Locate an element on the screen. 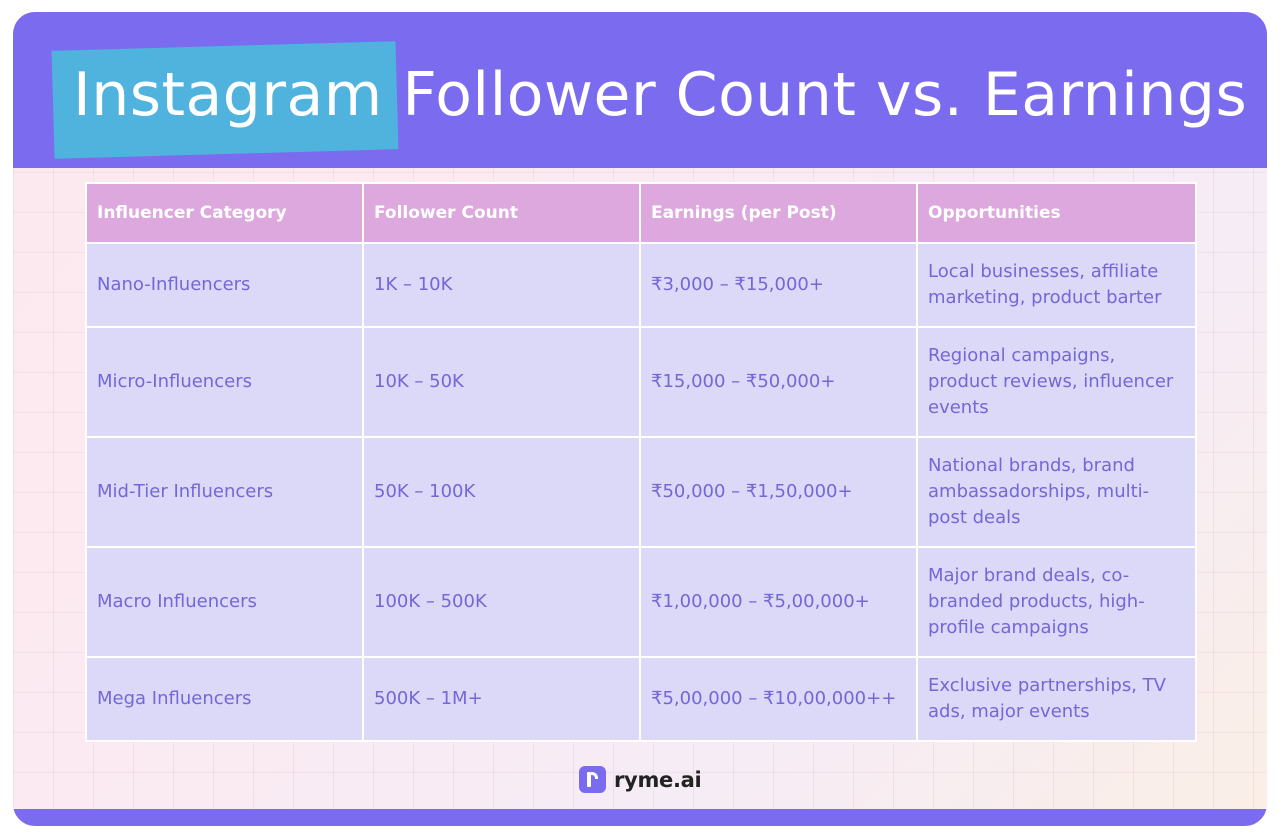  column-header-followers: Follower Count is located at coordinates (501, 213).